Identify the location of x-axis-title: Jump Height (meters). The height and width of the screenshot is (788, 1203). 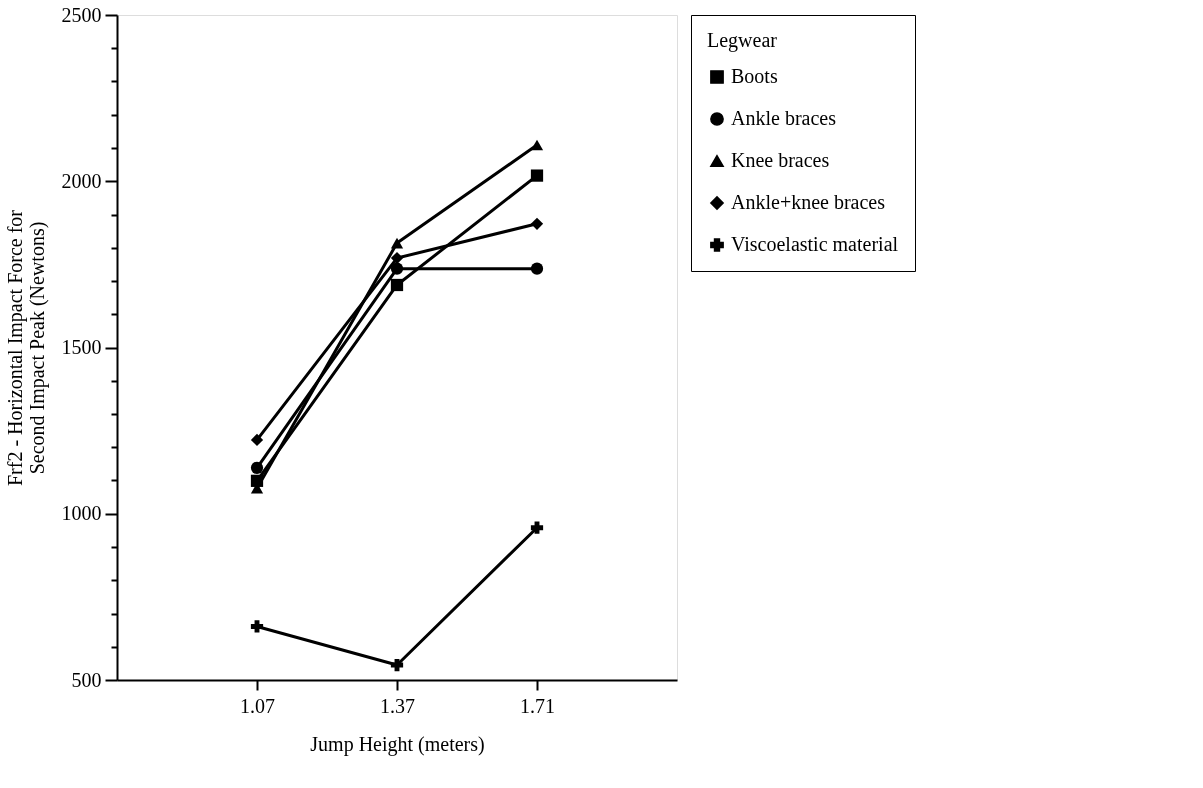
(397, 744).